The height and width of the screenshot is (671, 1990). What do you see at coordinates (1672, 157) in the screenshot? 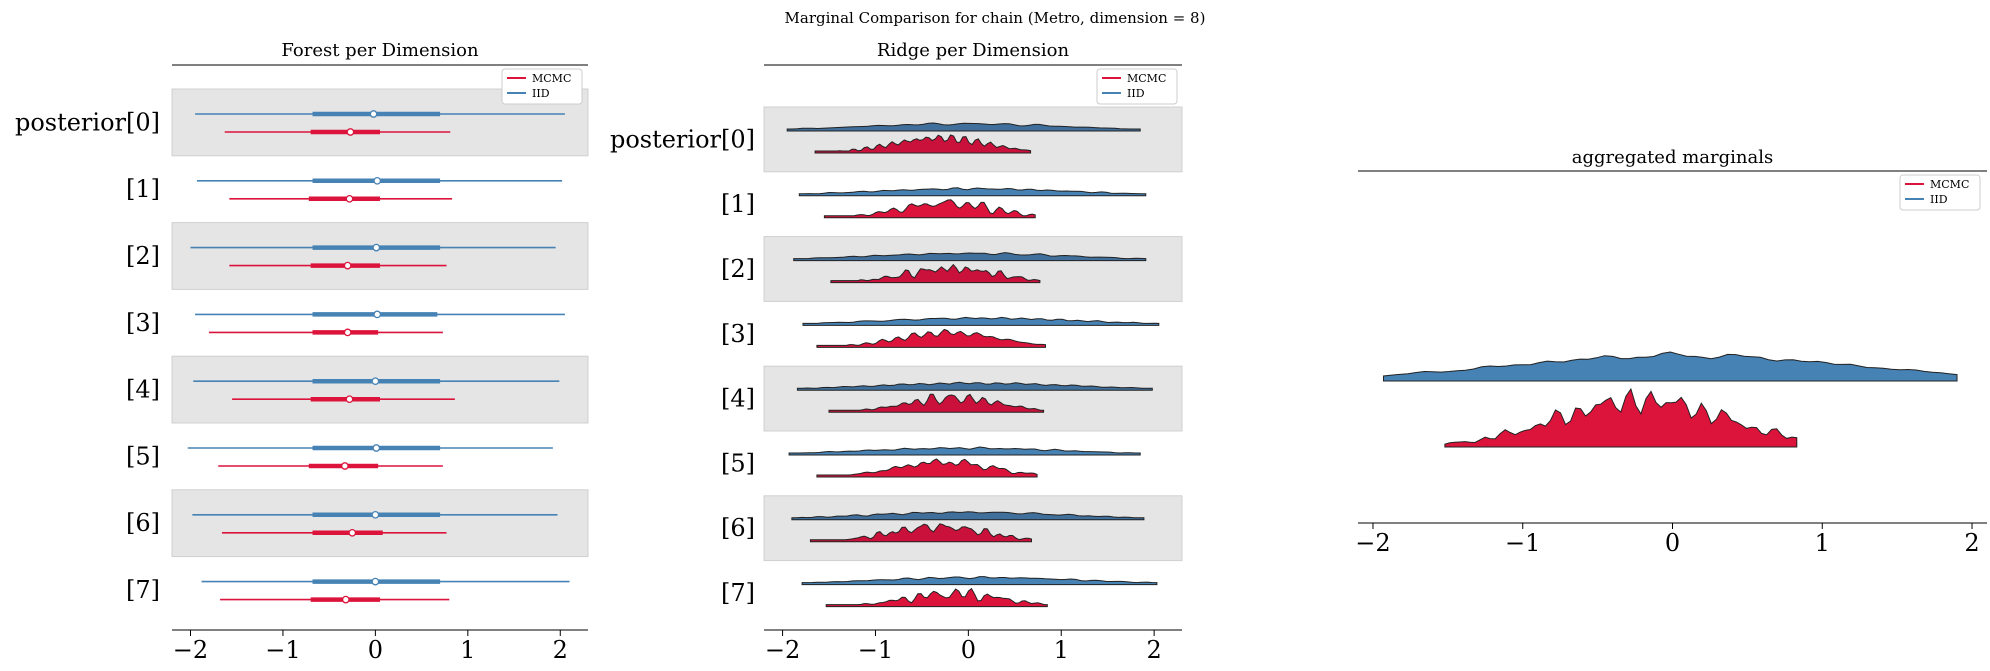
I see `aggregated-title: aggregated marginals` at bounding box center [1672, 157].